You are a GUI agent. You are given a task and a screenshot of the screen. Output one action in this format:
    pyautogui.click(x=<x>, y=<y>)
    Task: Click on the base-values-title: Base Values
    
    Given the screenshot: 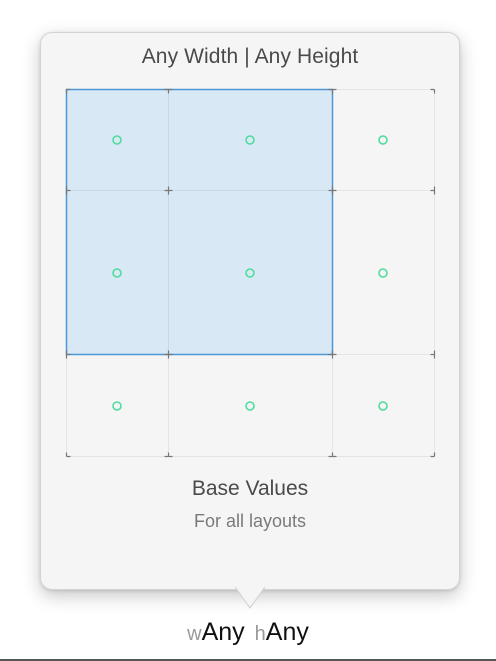 What is the action you would take?
    pyautogui.click(x=250, y=488)
    